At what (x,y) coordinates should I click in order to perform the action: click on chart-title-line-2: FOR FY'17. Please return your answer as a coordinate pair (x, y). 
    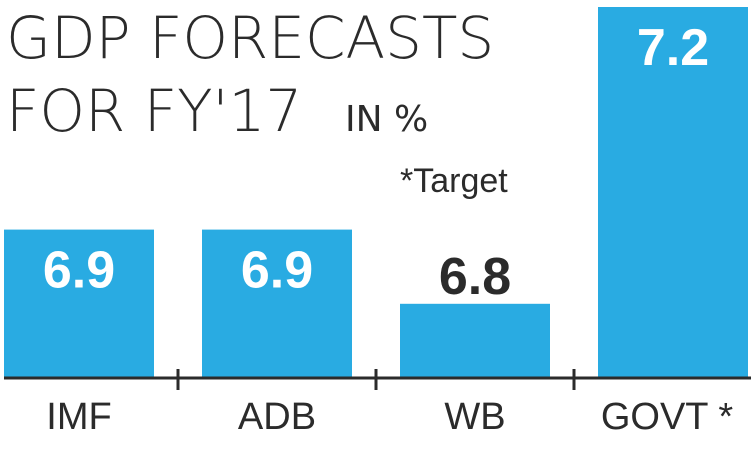
    Looking at the image, I should click on (154, 111).